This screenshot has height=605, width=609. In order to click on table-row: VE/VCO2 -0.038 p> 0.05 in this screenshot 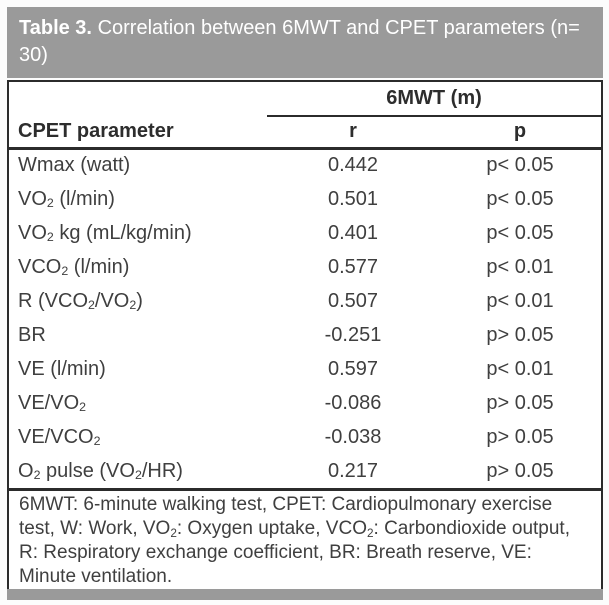, I will do `click(305, 437)`.